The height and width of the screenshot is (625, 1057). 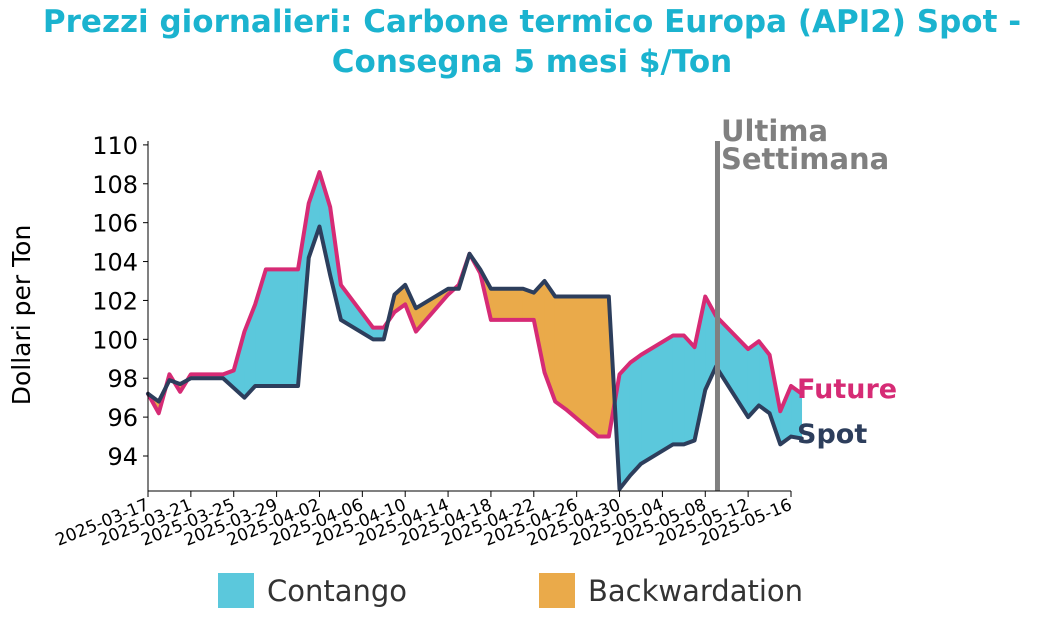 What do you see at coordinates (122, 457) in the screenshot?
I see `y-tick-label: 94` at bounding box center [122, 457].